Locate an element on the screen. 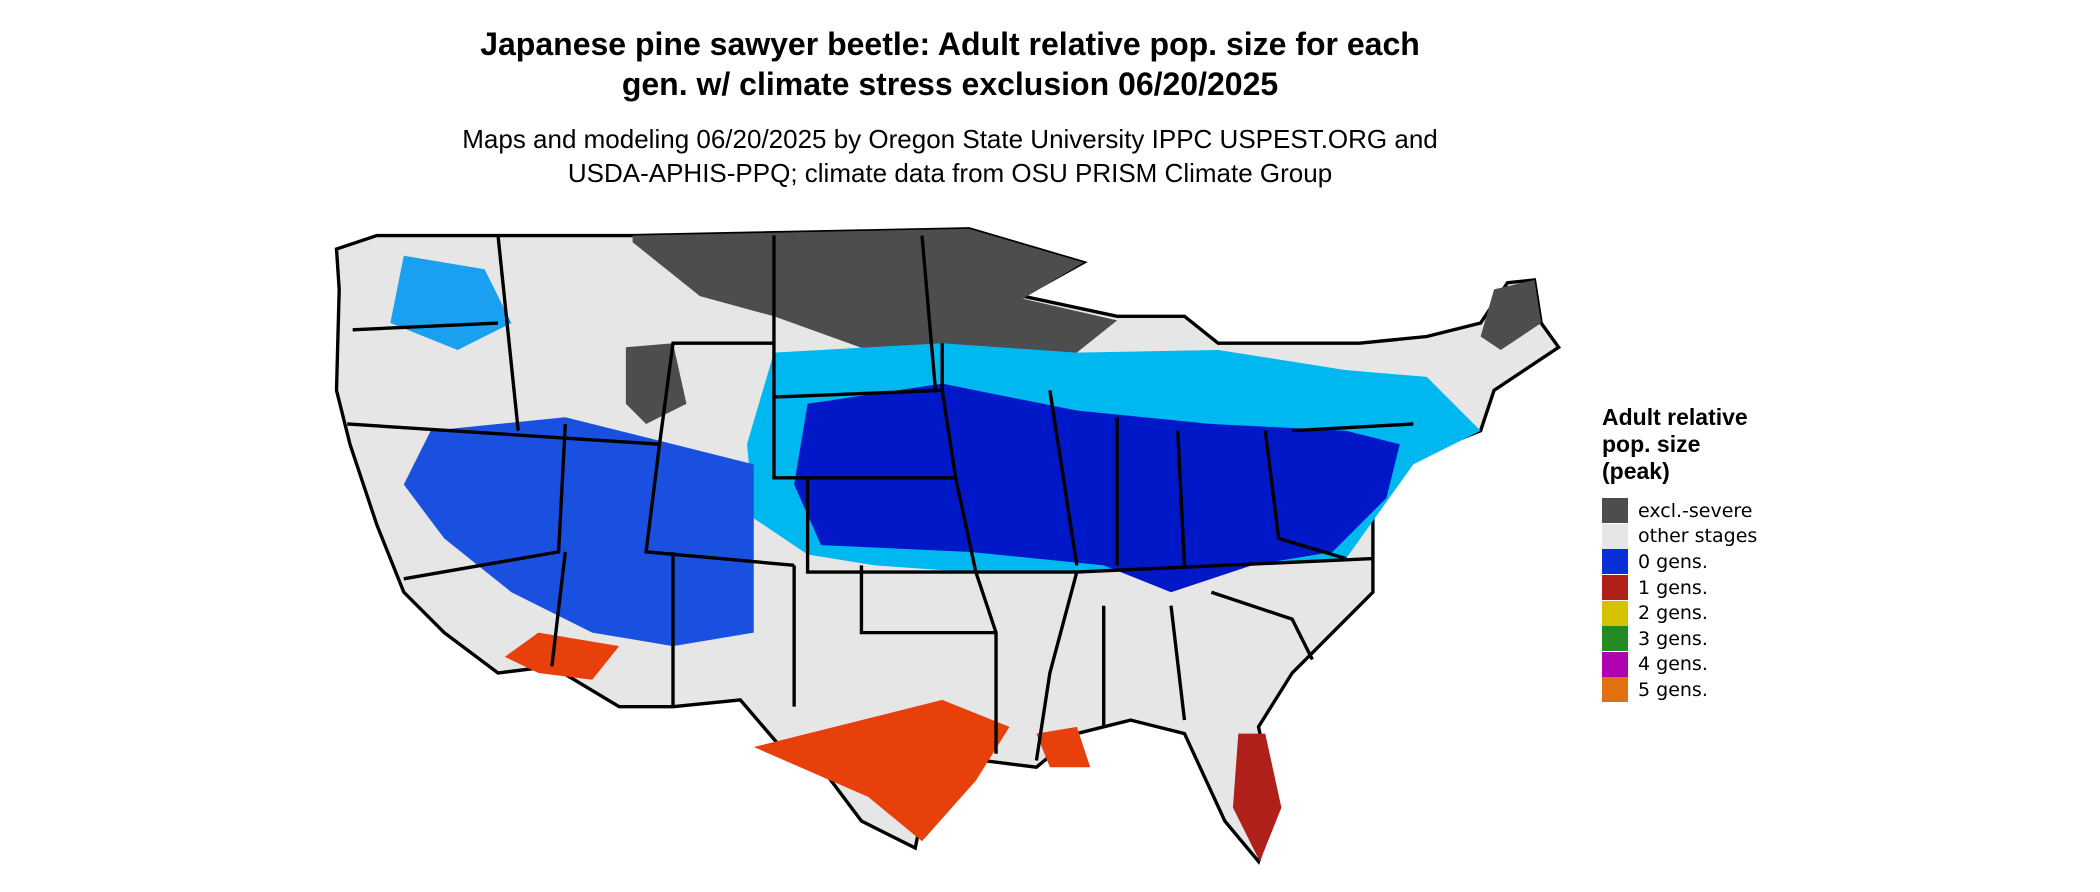 This screenshot has width=2100, height=892. legend-item: 5 gens. is located at coordinates (1679, 690).